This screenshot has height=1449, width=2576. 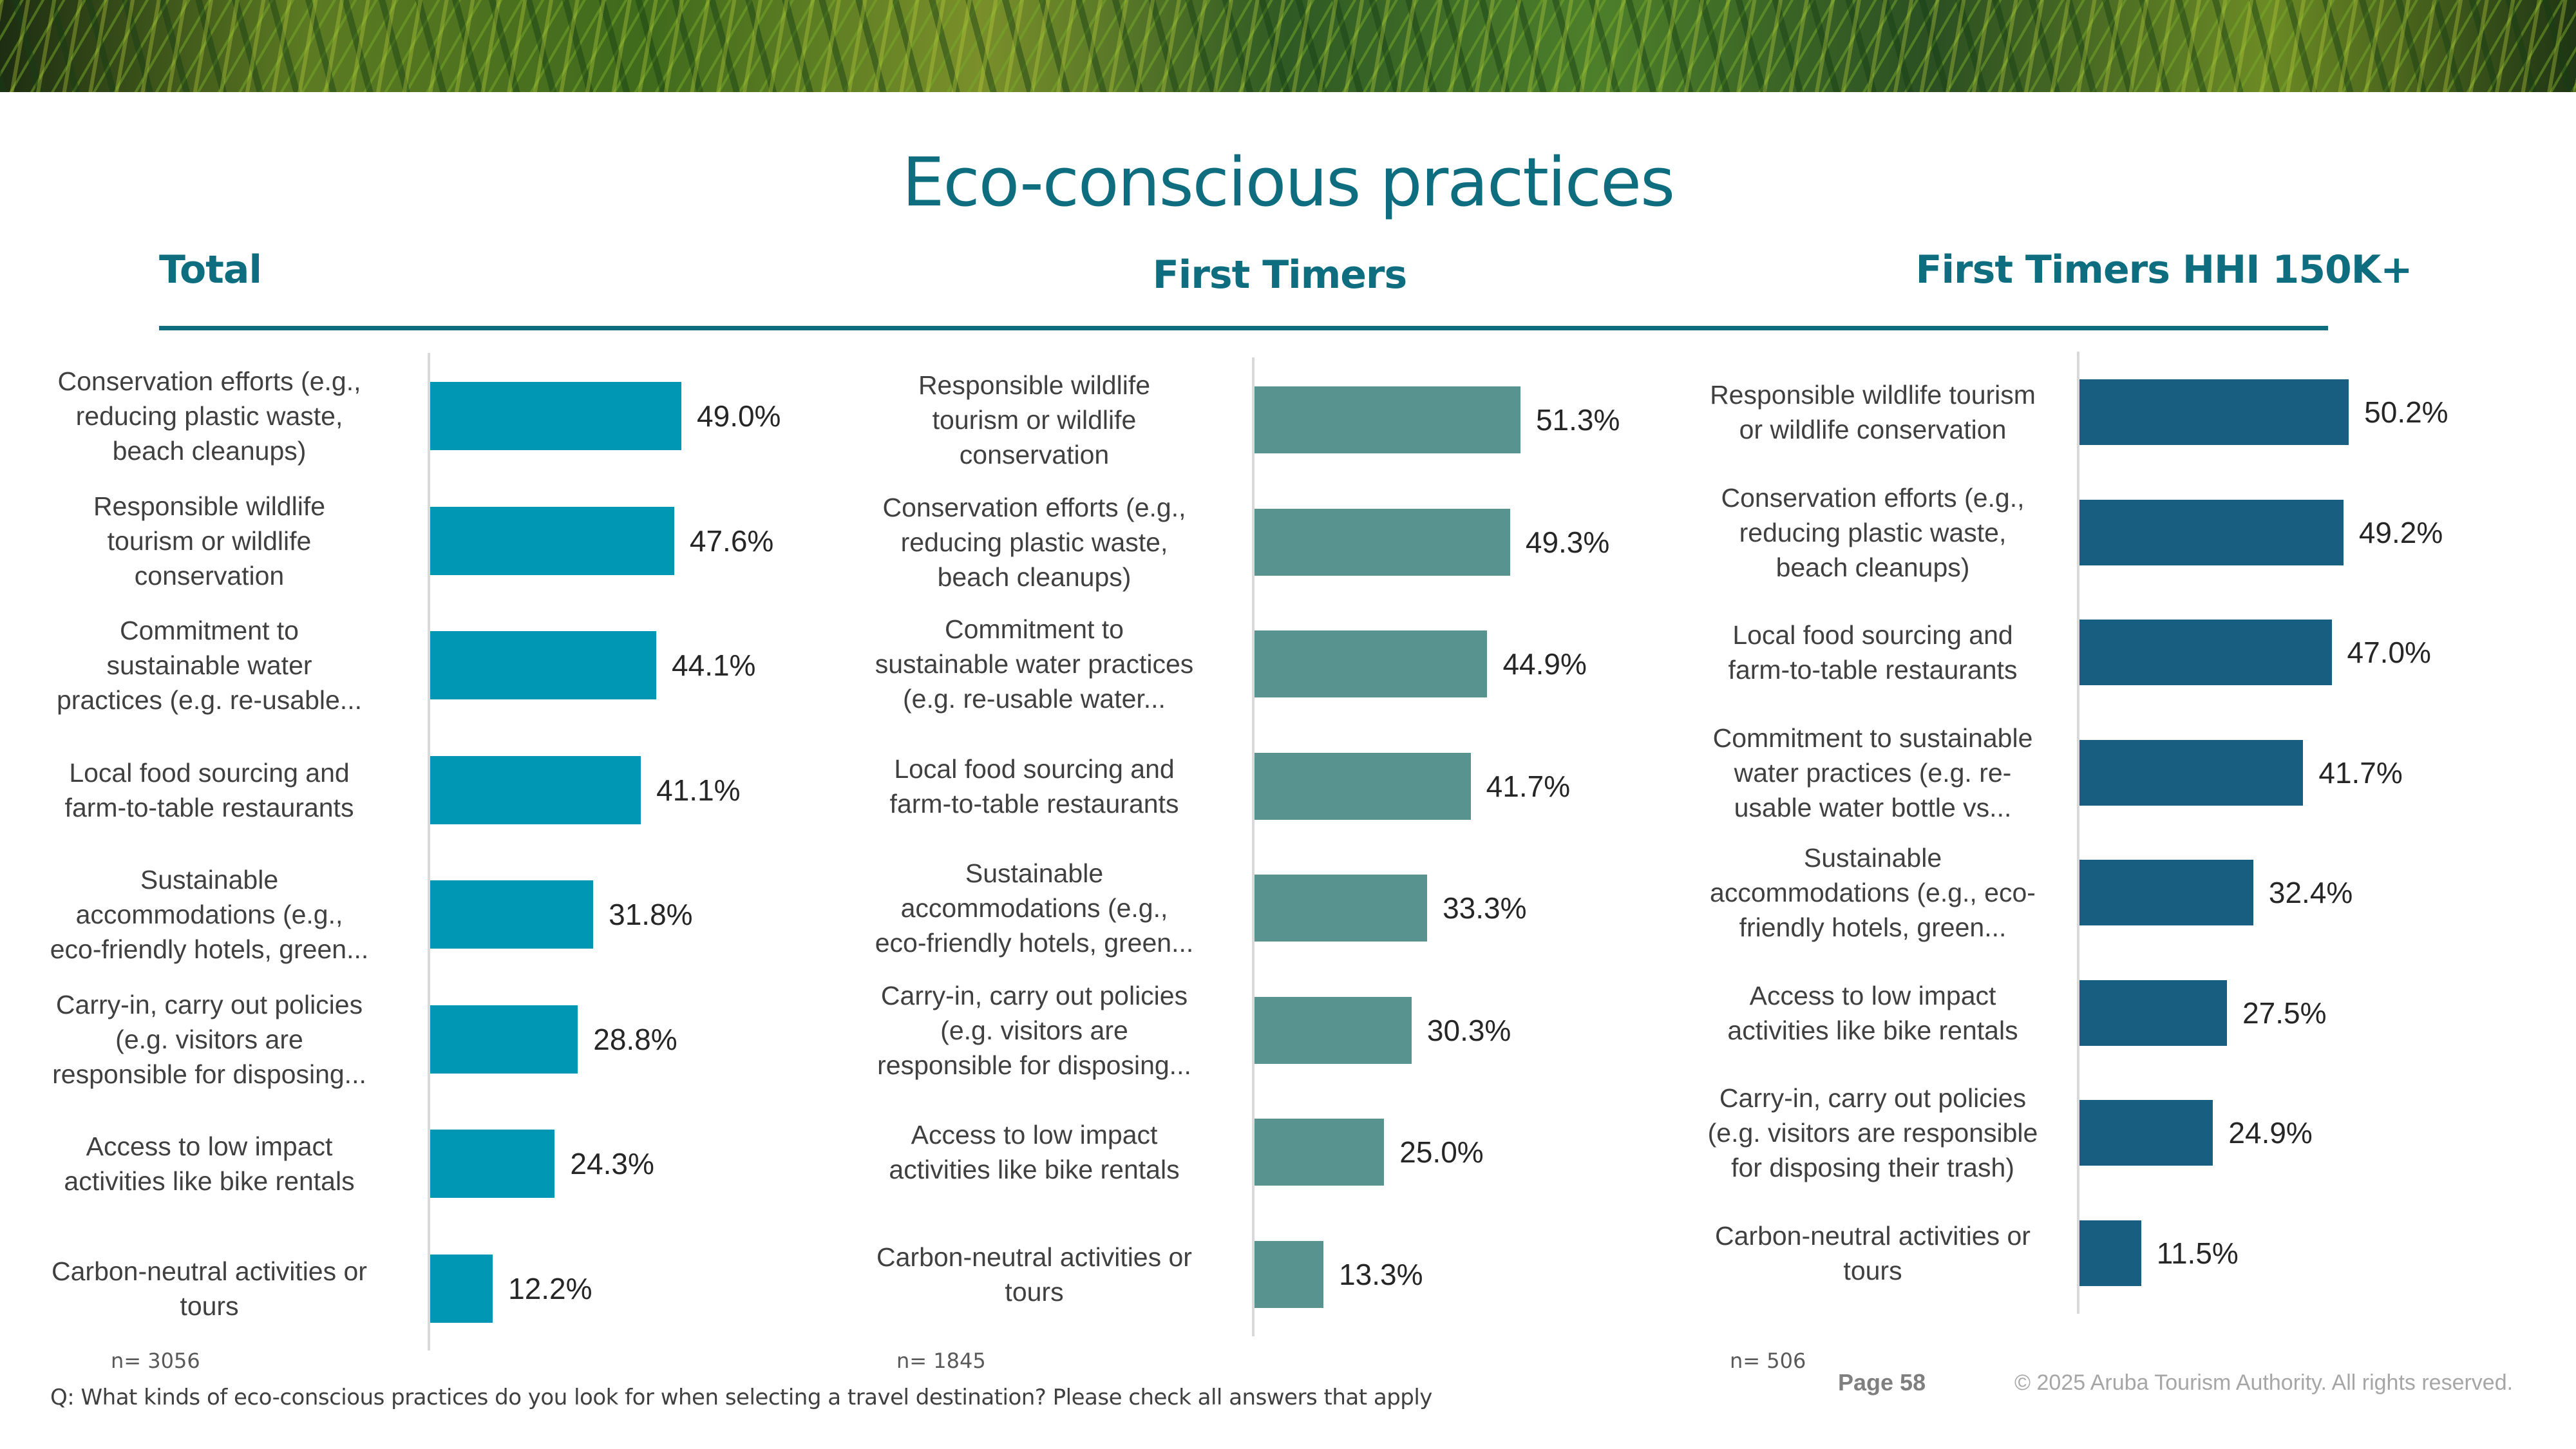 I want to click on category-label-line: Responsible wildlife, so click(x=209, y=506).